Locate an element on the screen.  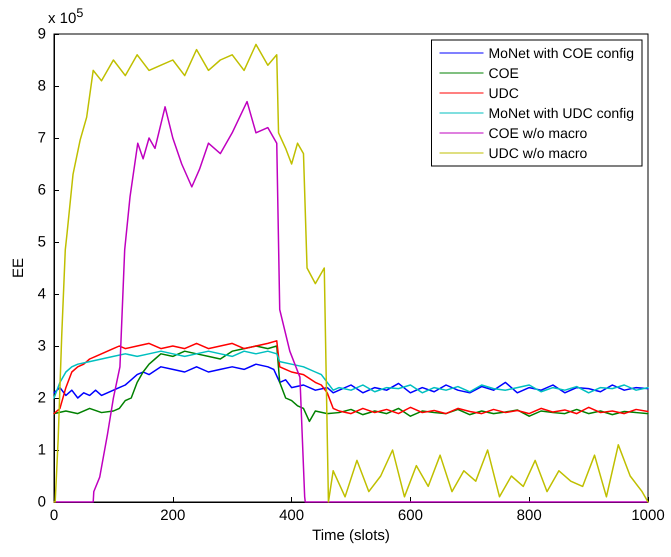
y-tick-label: 4 is located at coordinates (42, 294).